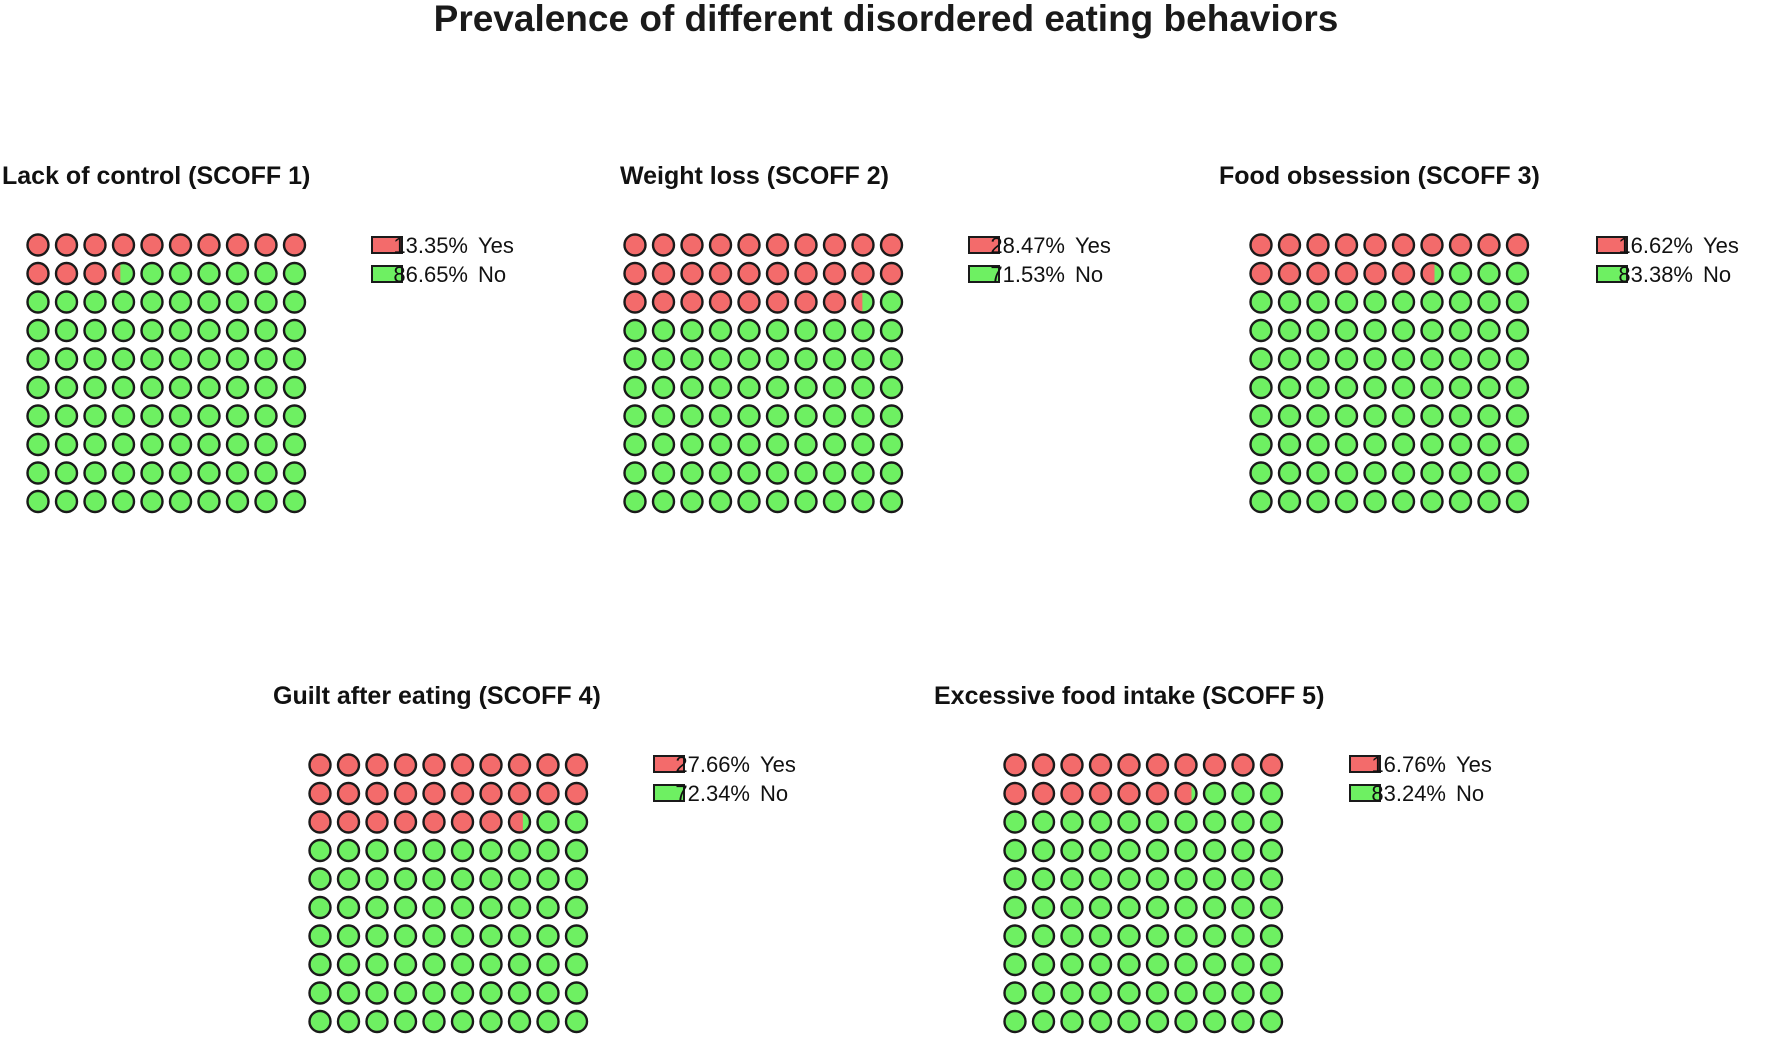  I want to click on legend-value-yes: 13.35%, so click(430, 245).